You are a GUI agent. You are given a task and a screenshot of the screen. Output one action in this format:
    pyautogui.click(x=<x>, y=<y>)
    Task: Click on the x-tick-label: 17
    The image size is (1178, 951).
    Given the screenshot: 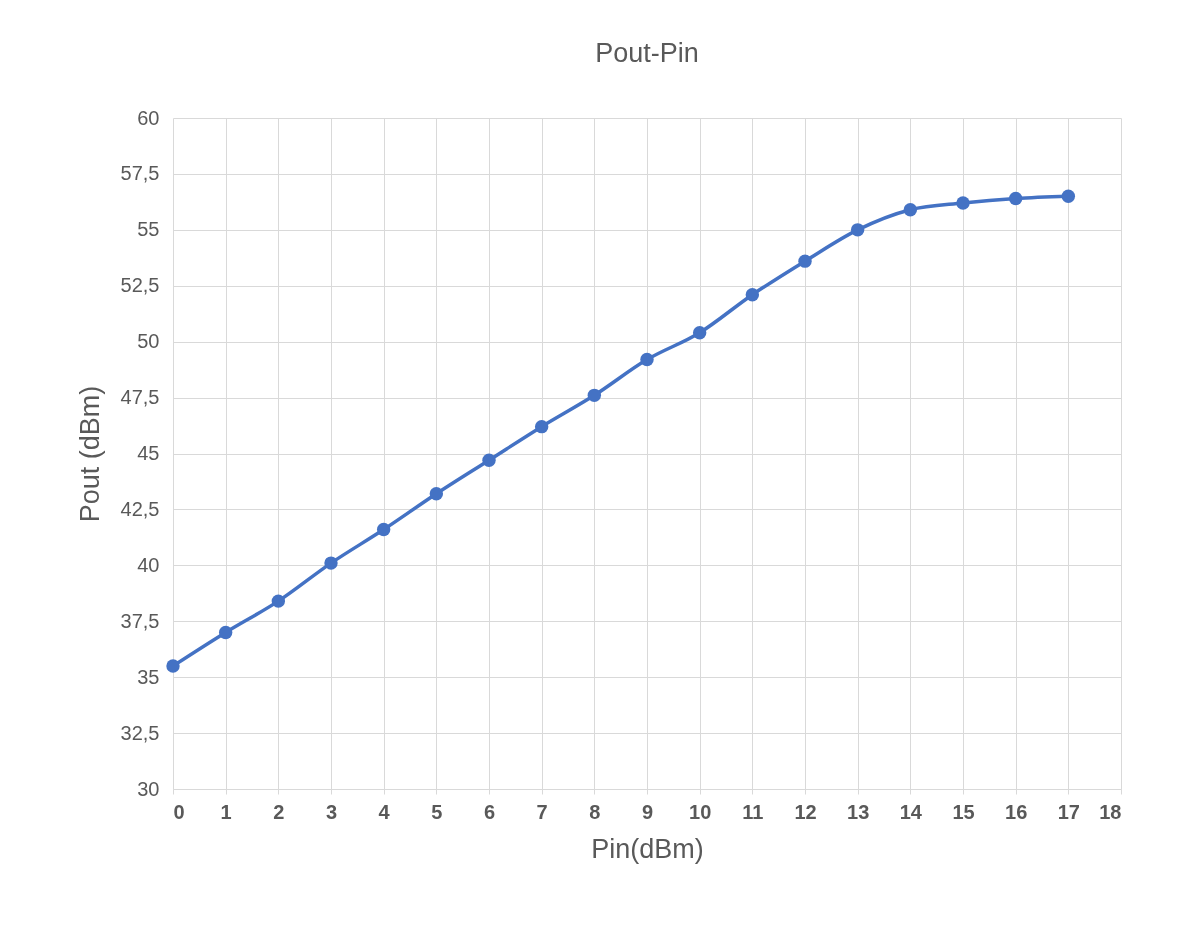 What is the action you would take?
    pyautogui.click(x=1068, y=811)
    